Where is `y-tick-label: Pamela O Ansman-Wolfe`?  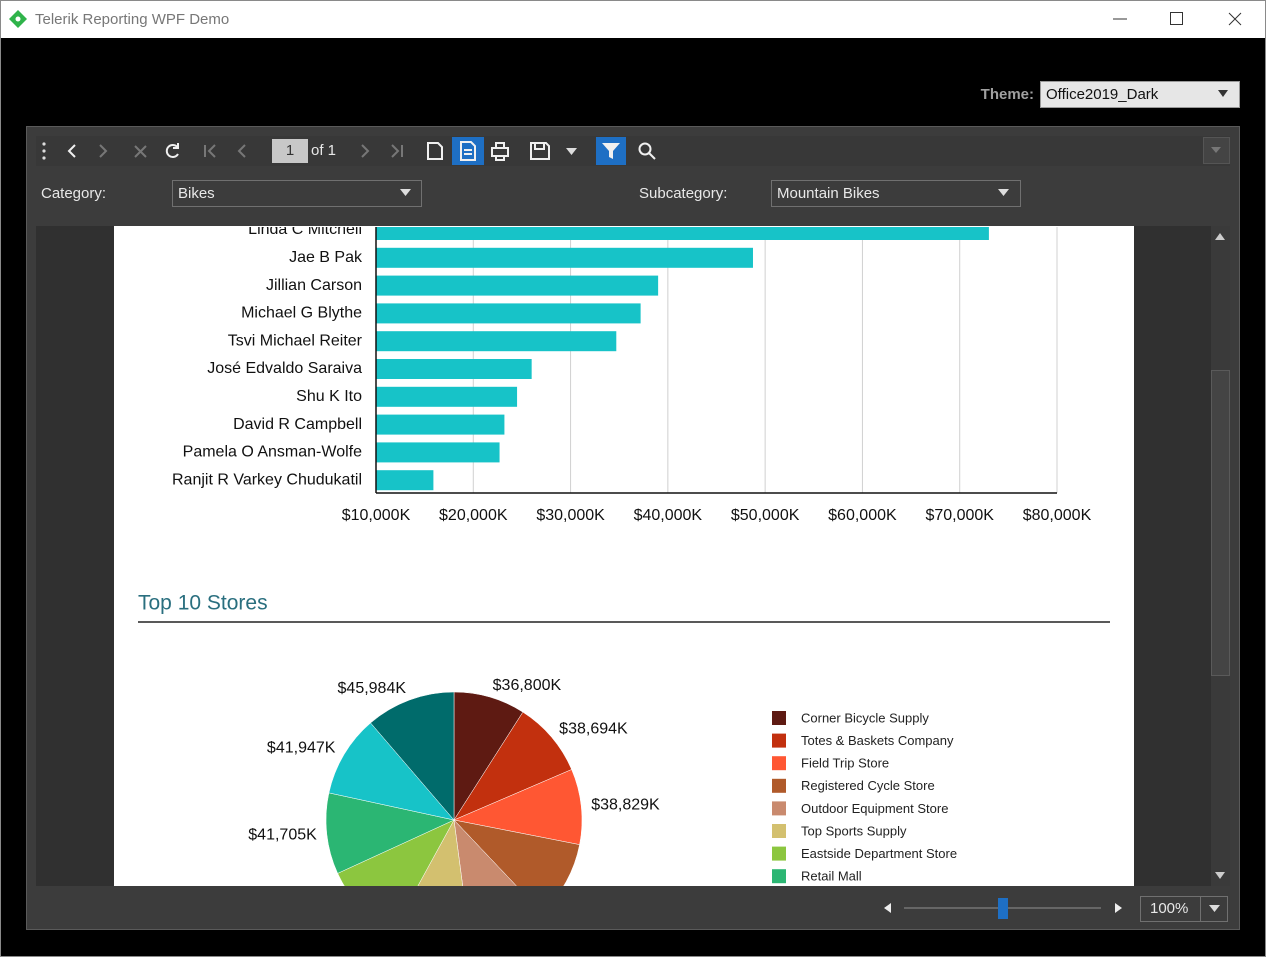
y-tick-label: Pamela O Ansman-Wolfe is located at coordinates (272, 452).